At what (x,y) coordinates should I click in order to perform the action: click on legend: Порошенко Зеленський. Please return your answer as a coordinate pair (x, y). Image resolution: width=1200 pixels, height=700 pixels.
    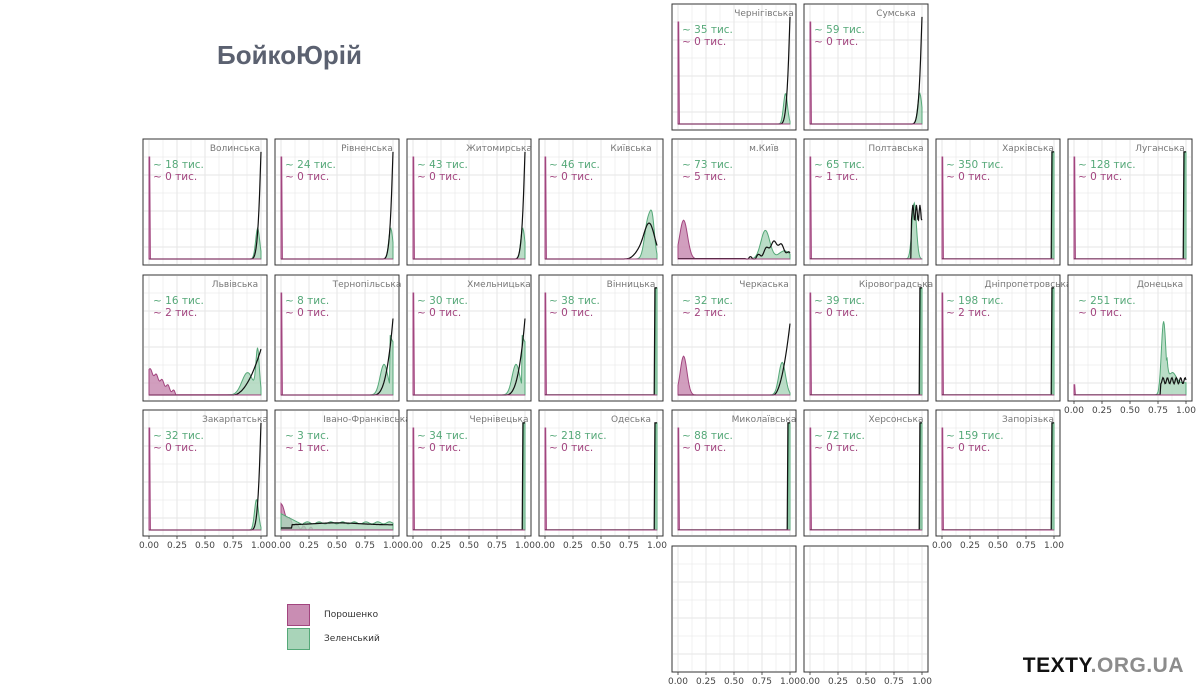
    Looking at the image, I should click on (333, 627).